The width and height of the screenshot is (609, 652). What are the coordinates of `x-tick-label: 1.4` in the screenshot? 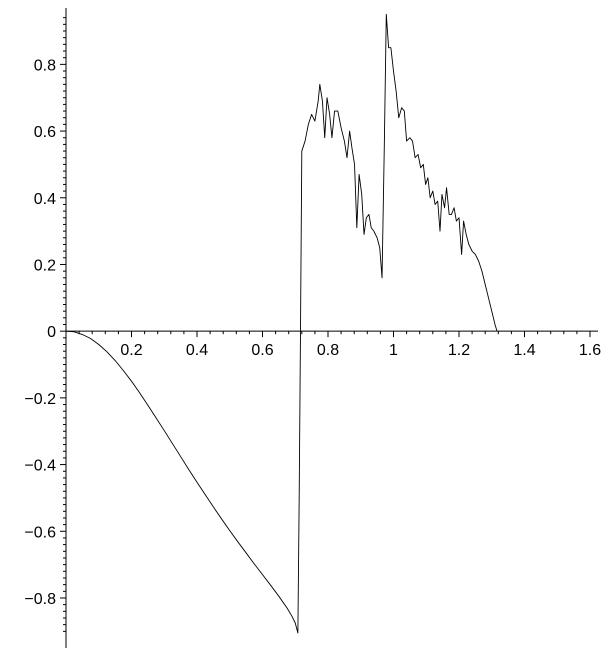 It's located at (524, 350).